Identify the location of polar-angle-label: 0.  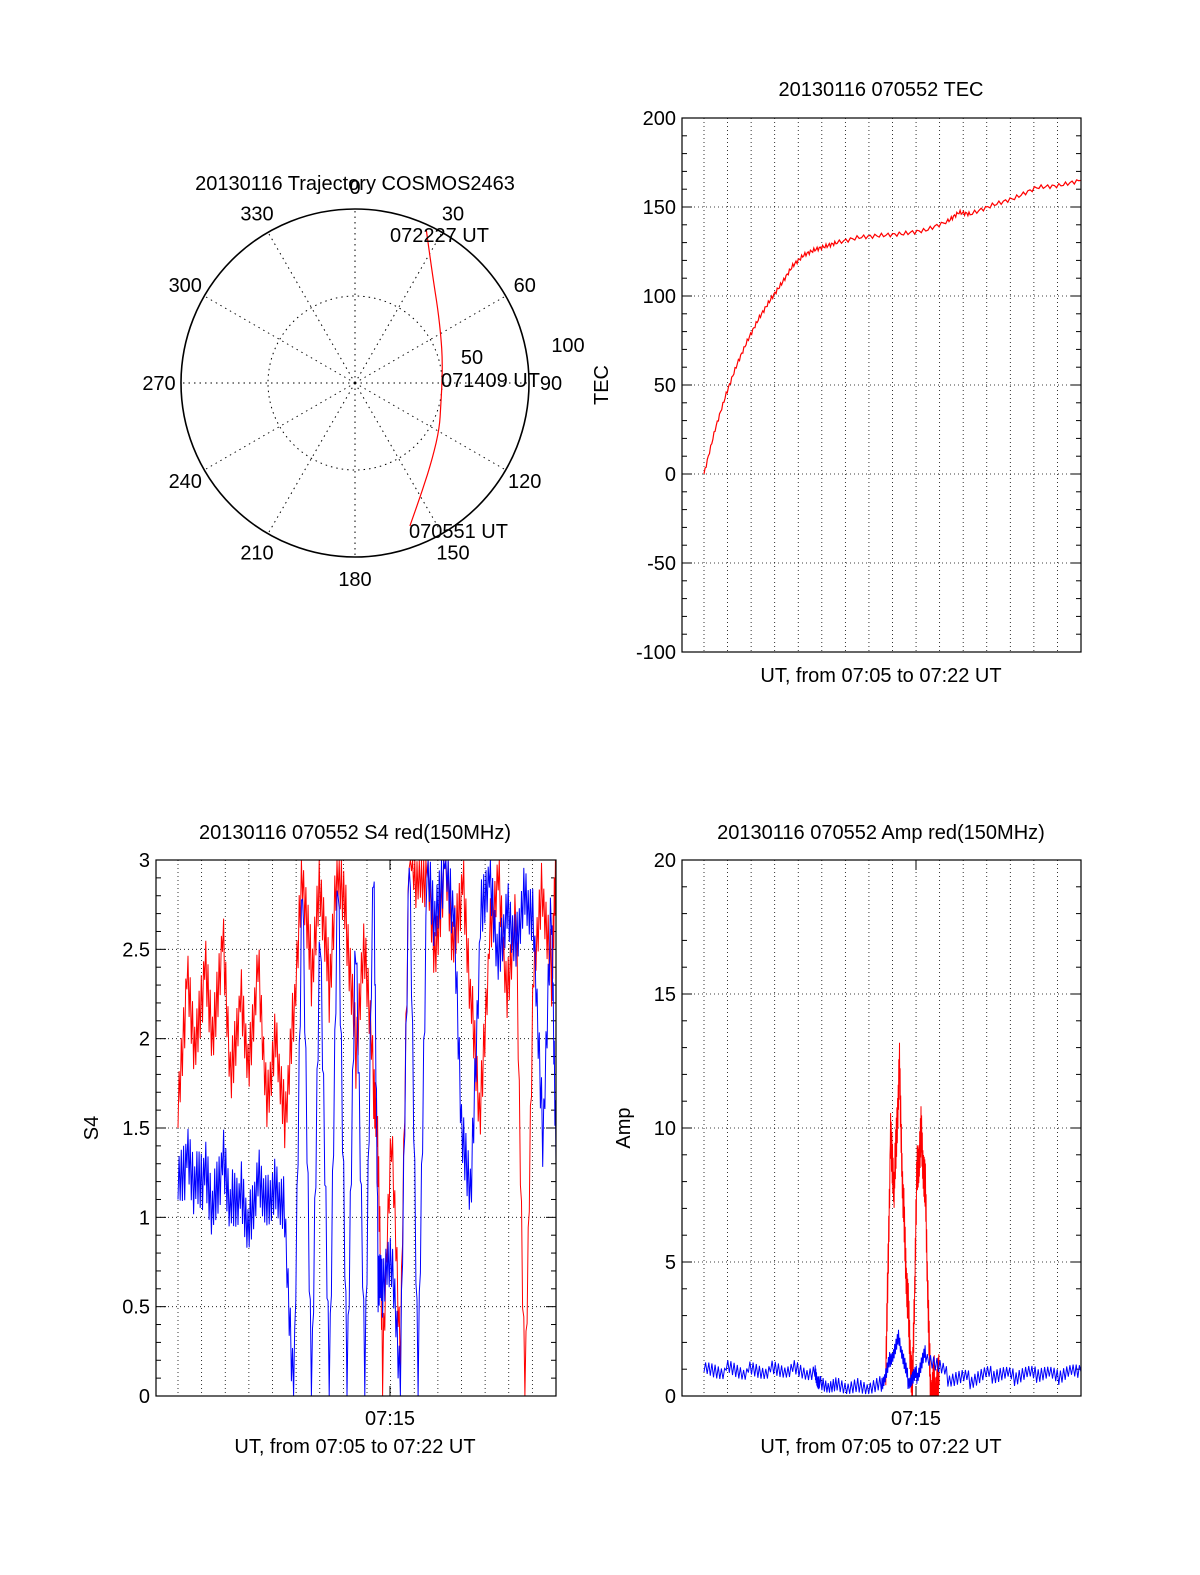
(354, 188).